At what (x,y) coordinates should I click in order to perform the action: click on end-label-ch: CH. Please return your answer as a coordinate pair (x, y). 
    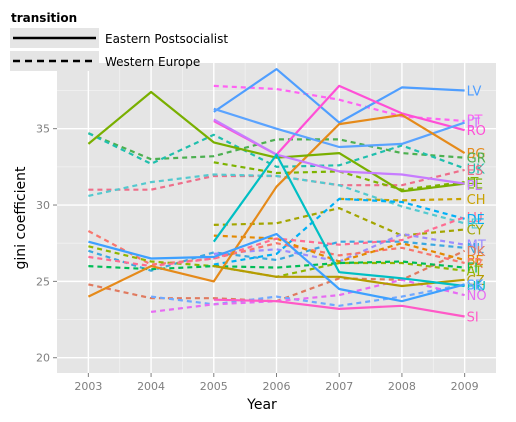
    Looking at the image, I should click on (476, 200).